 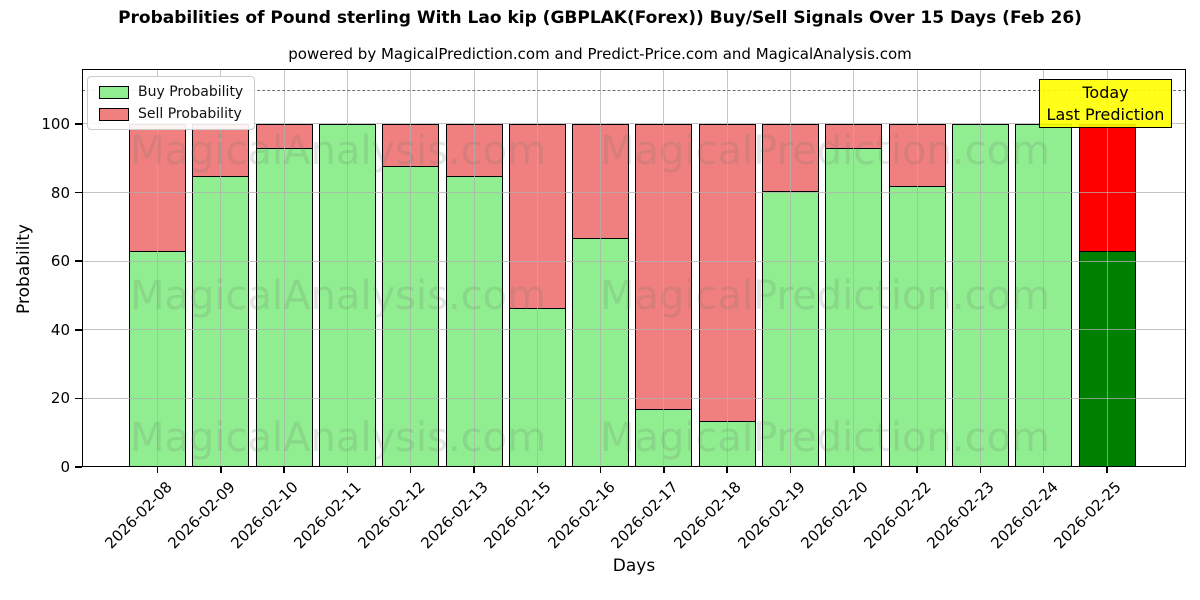 What do you see at coordinates (834, 515) in the screenshot?
I see `x-tick-label: 2026-02-20` at bounding box center [834, 515].